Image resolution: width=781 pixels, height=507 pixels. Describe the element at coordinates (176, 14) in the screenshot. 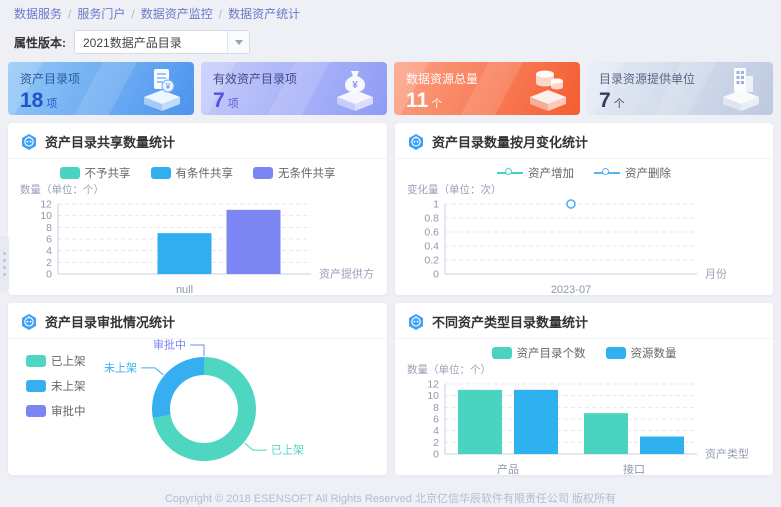

I see `breadcrumb-item-2: 数据资产监控` at that location.